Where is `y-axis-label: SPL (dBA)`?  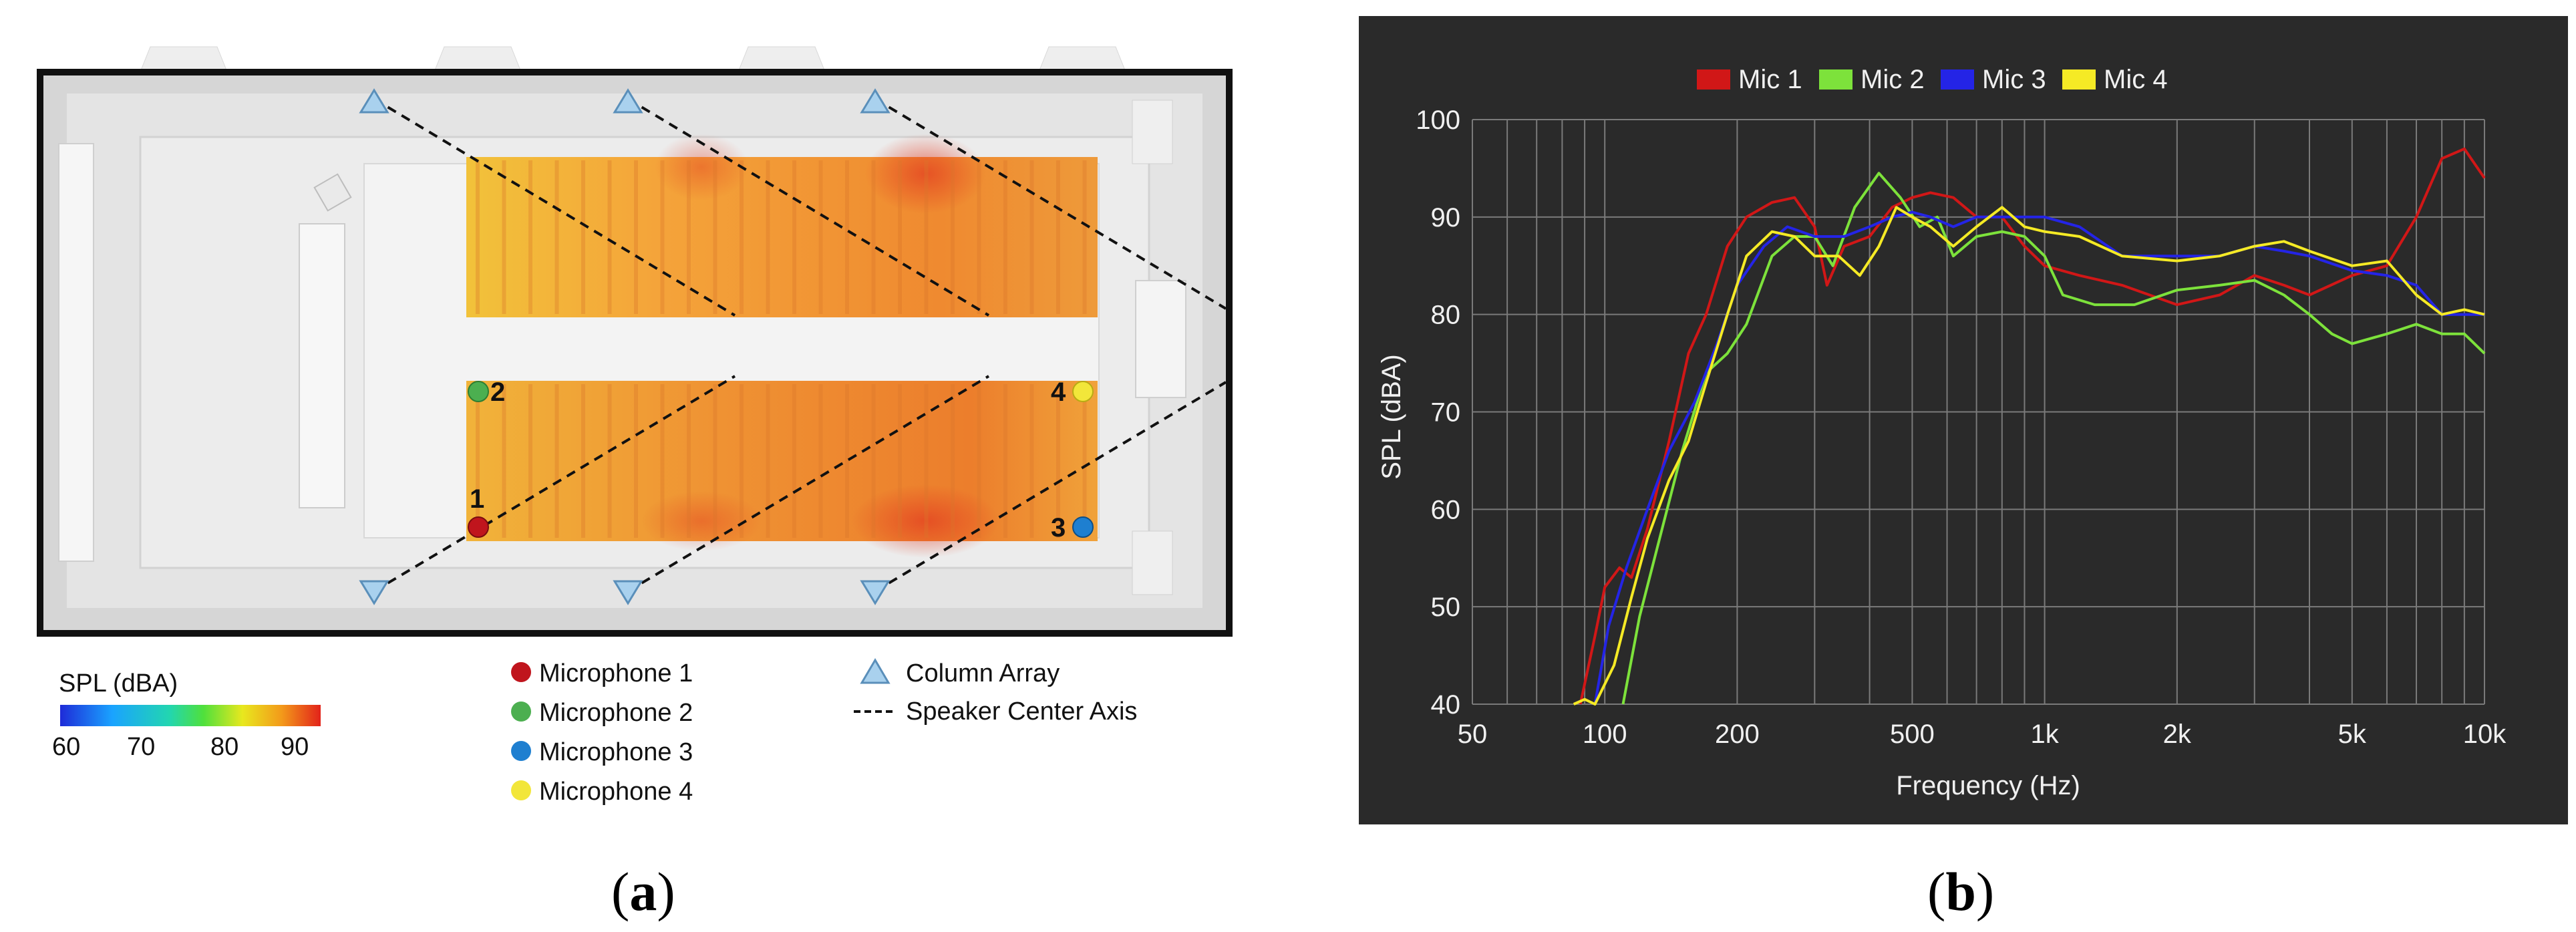 y-axis-label: SPL (dBA) is located at coordinates (1391, 416).